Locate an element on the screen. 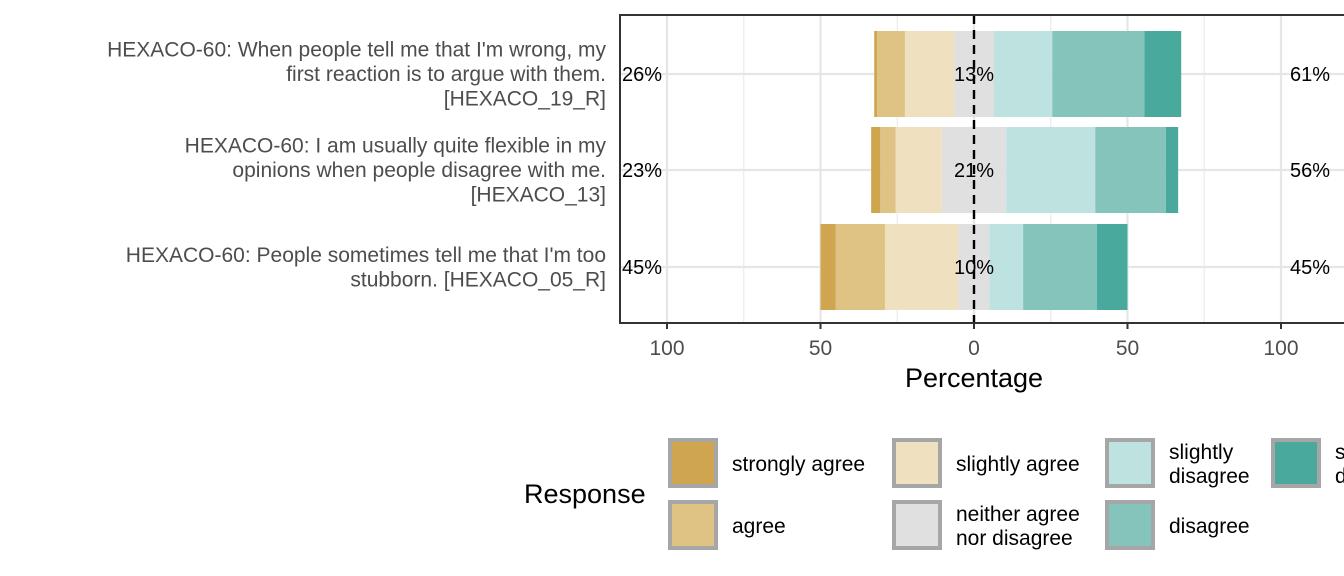 This screenshot has height=576, width=1344. x-axis-title: Percentage is located at coordinates (974, 378).